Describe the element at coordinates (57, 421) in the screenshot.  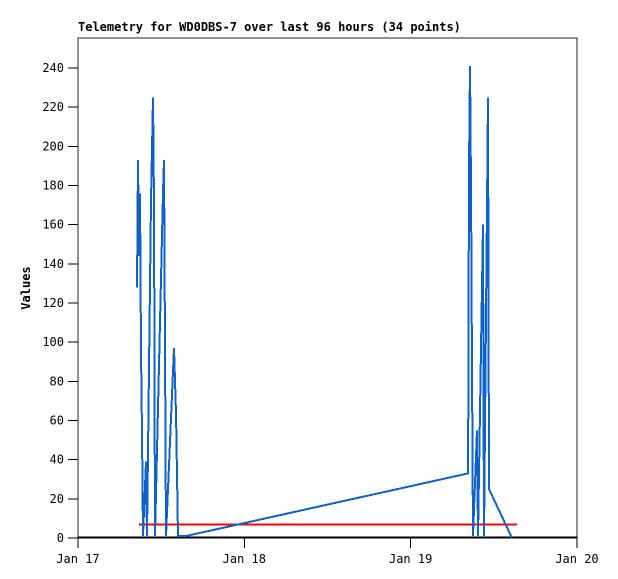
I see `y-tick-label: 60` at that location.